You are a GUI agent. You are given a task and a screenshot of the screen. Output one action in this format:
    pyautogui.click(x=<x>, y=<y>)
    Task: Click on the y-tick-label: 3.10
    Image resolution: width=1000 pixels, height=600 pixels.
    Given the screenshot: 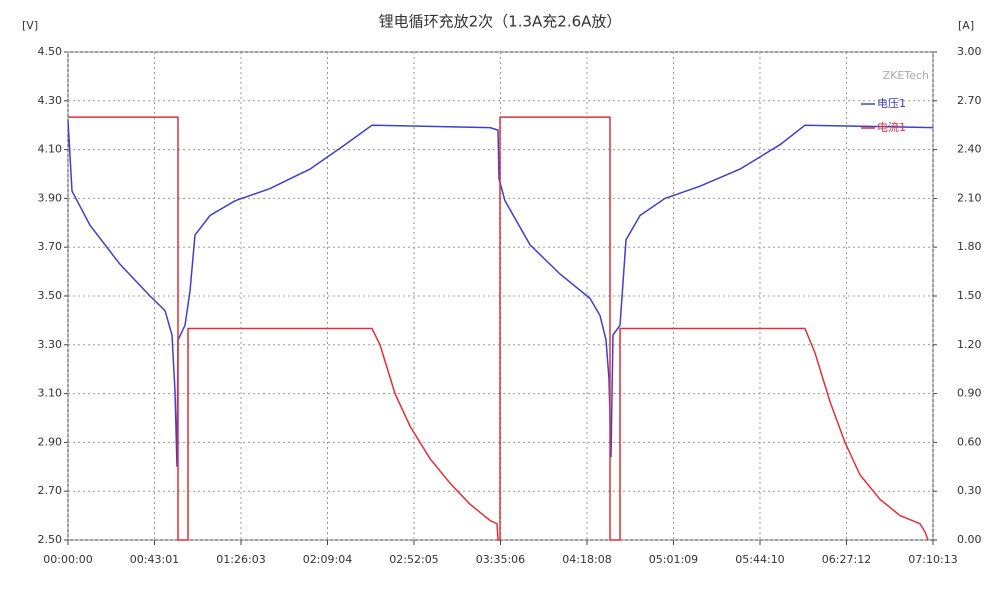 What is the action you would take?
    pyautogui.click(x=50, y=393)
    